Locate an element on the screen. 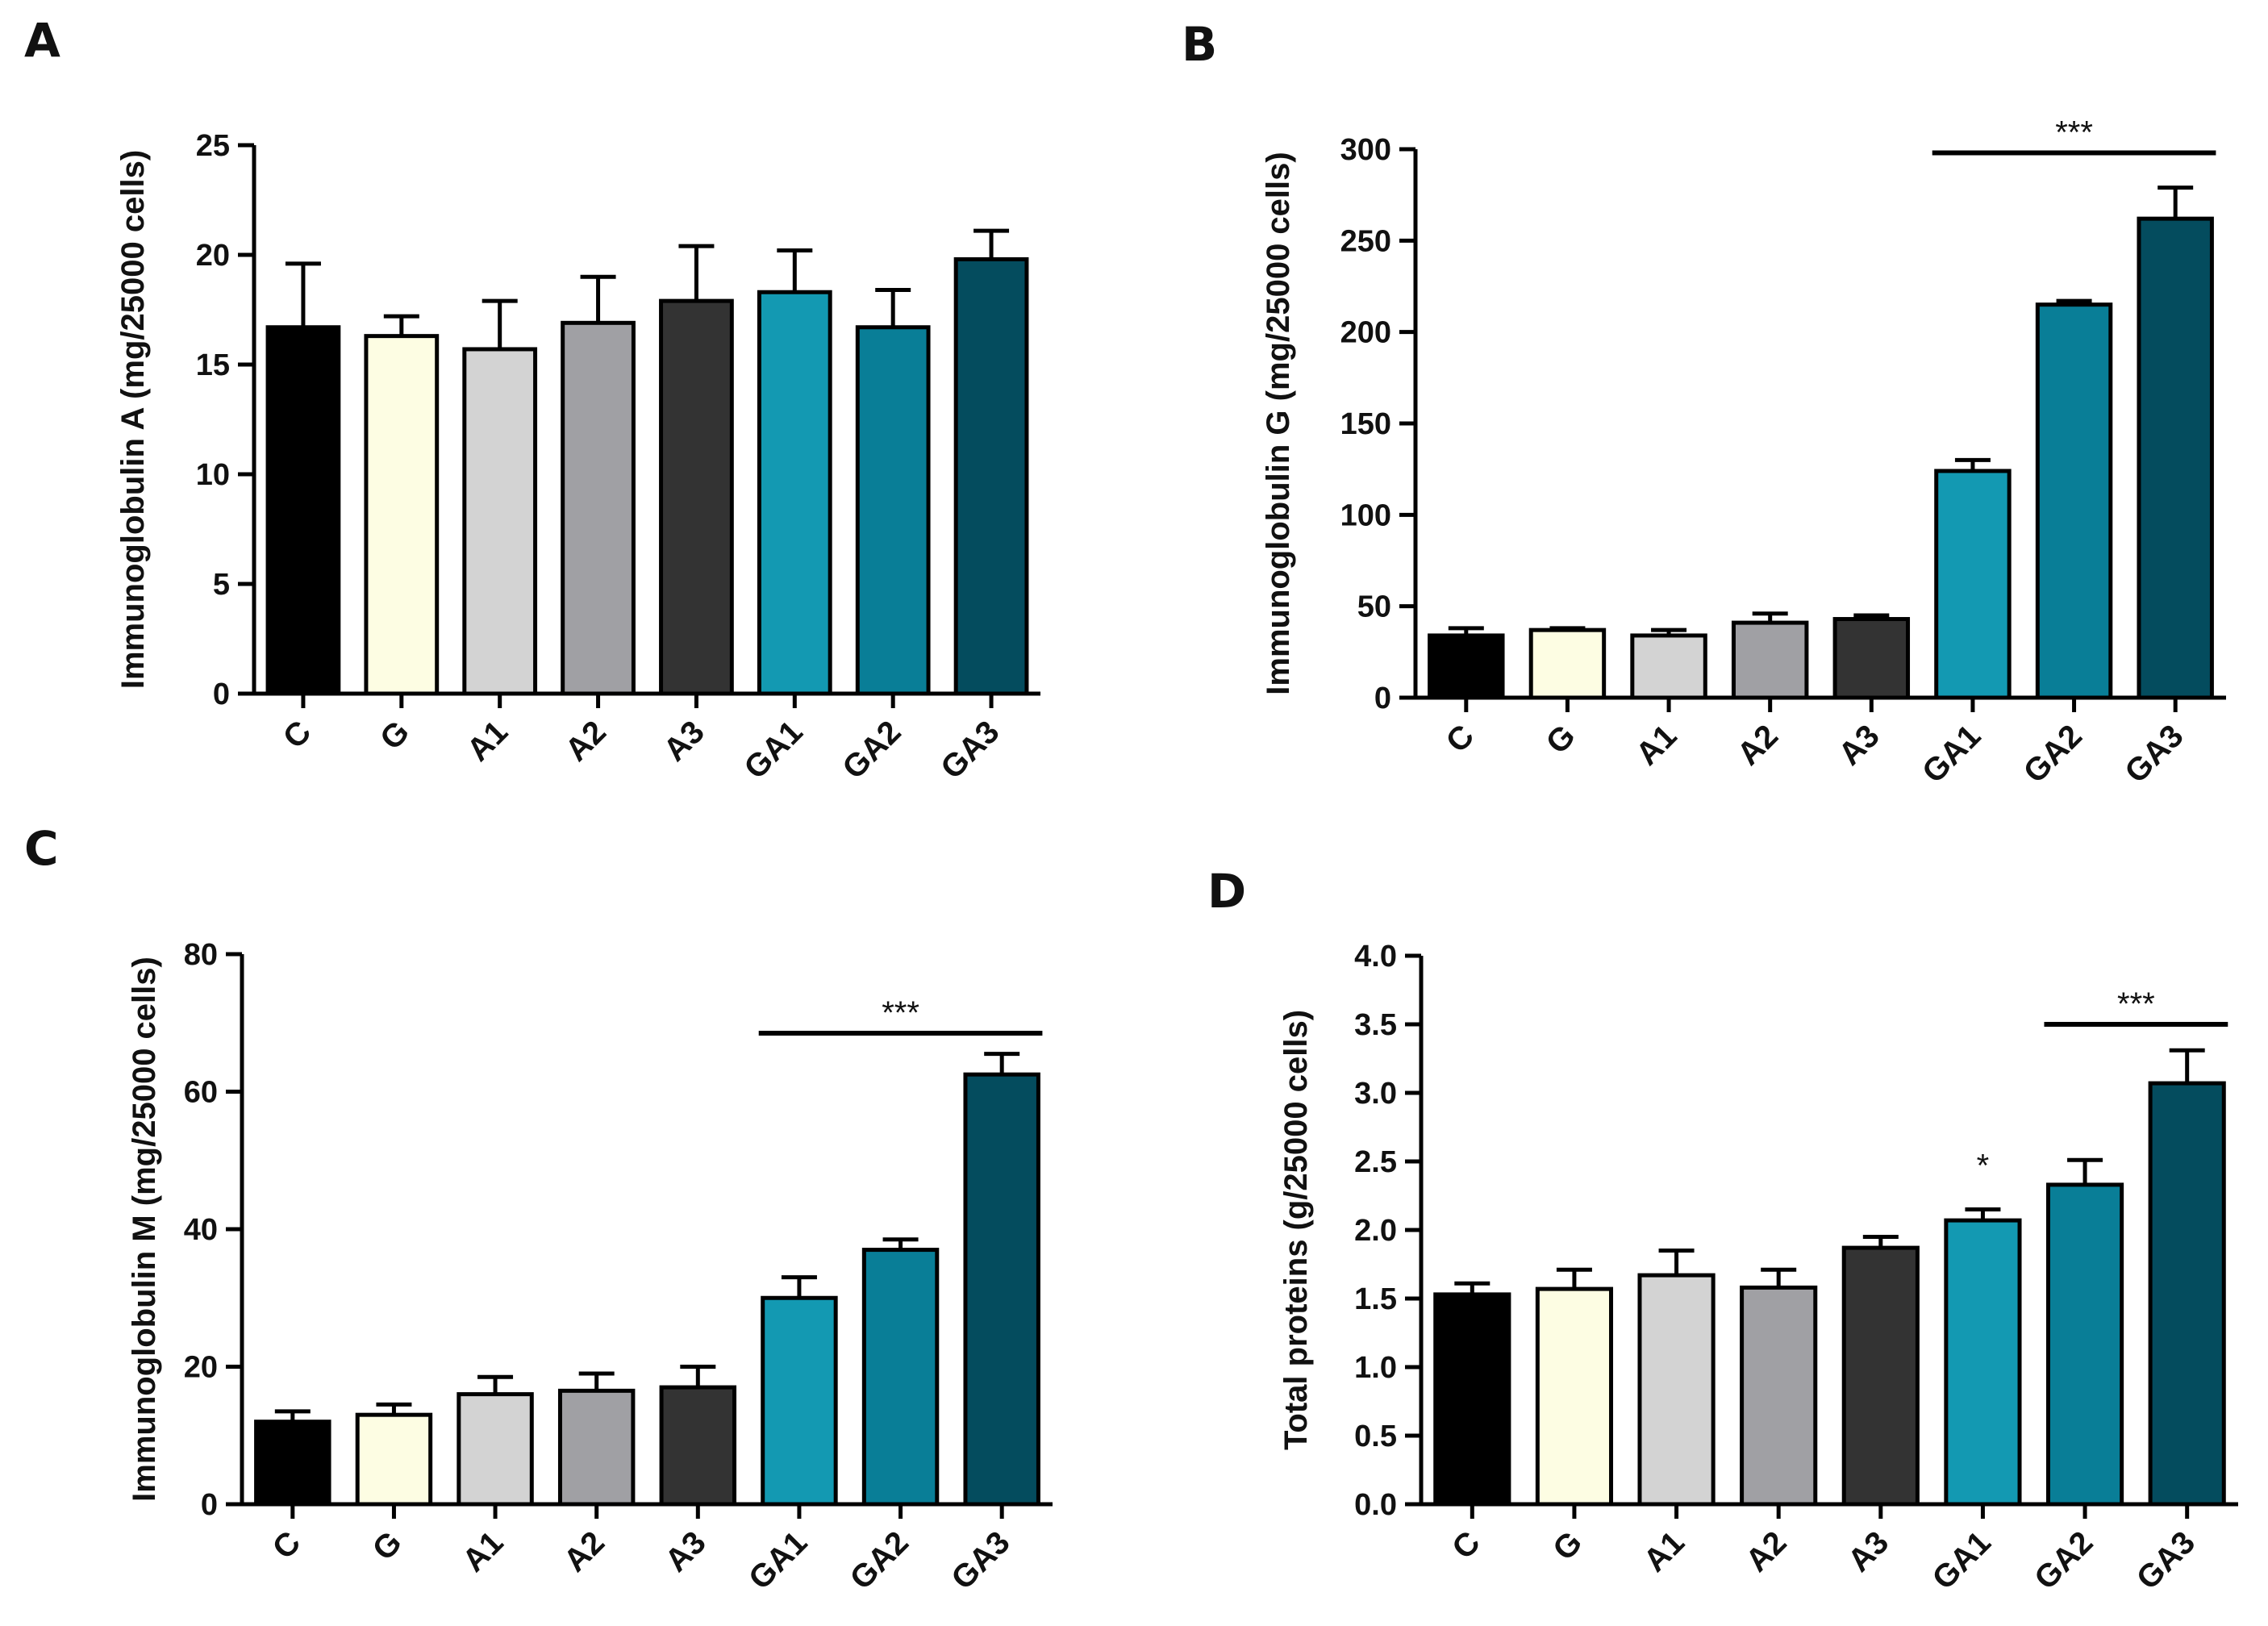 The image size is (2268, 1626). y-tick-label: 150 is located at coordinates (1365, 424).